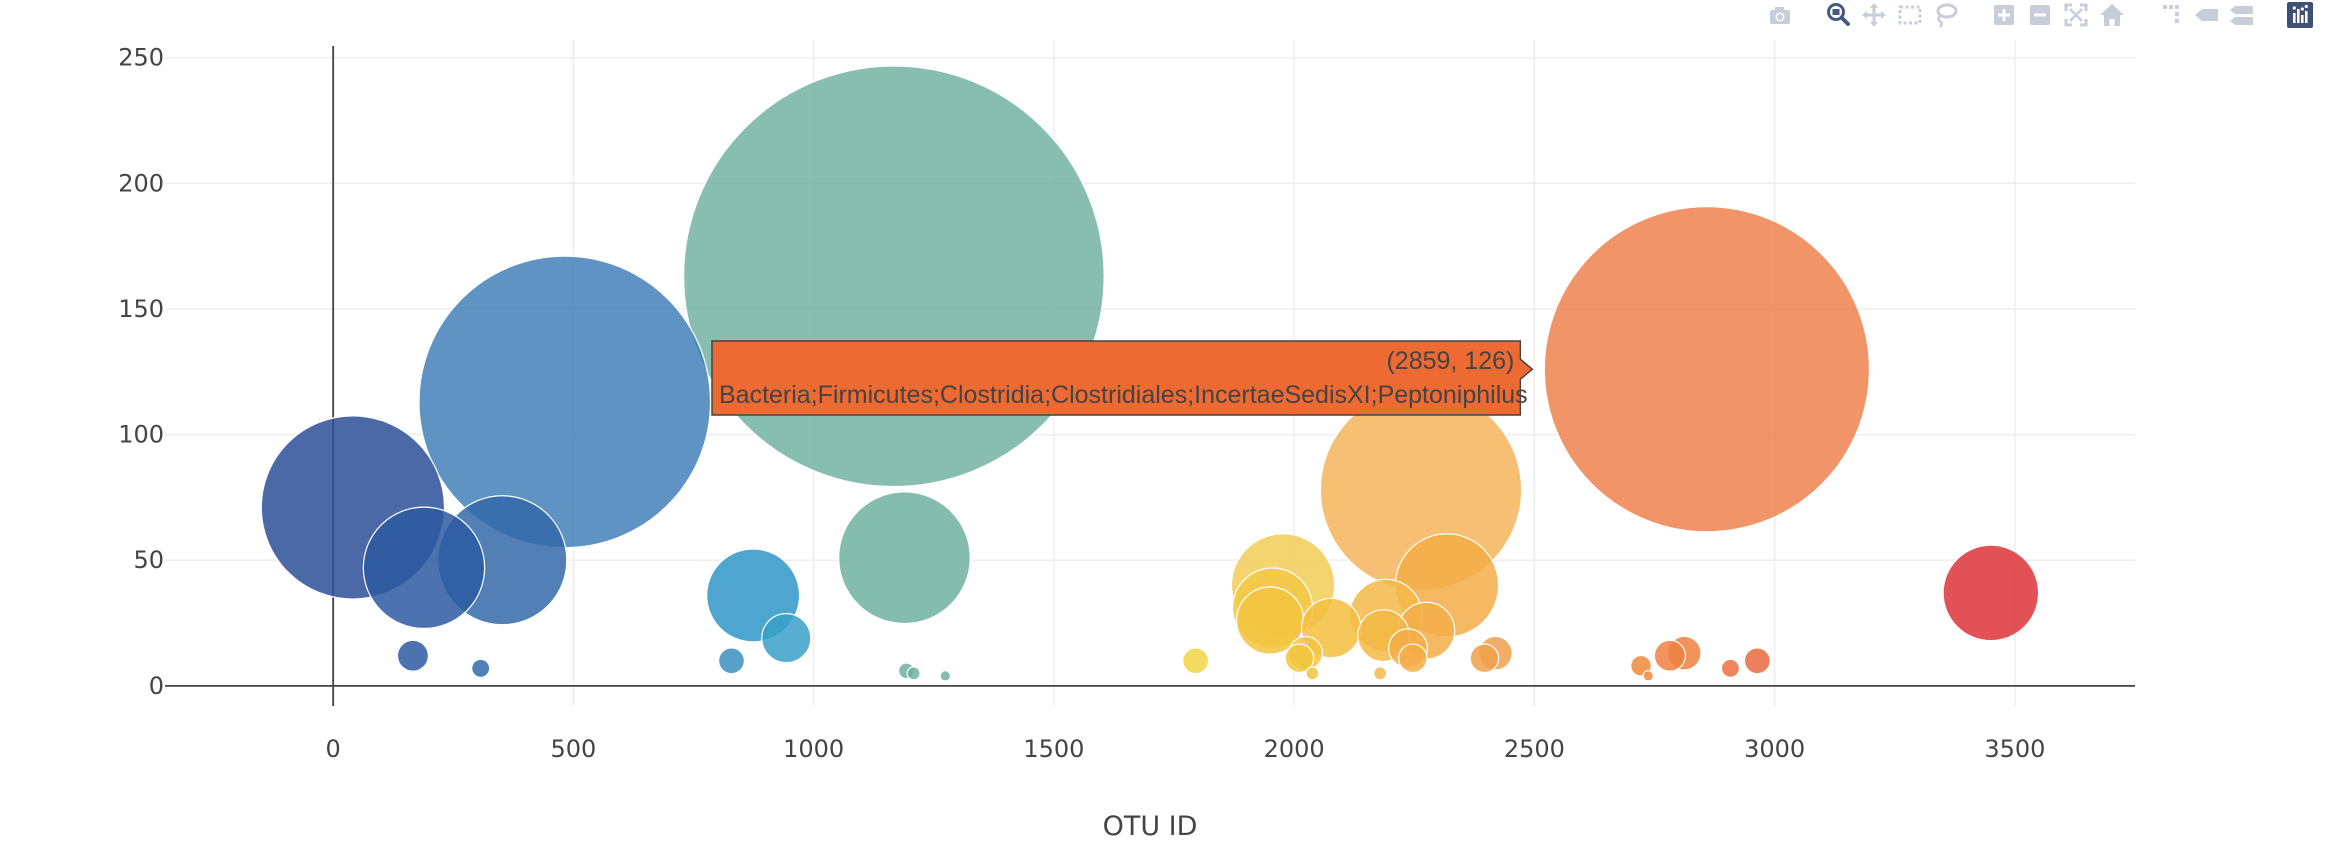 The image size is (2340, 852). I want to click on zoom-icon, so click(1838, 14).